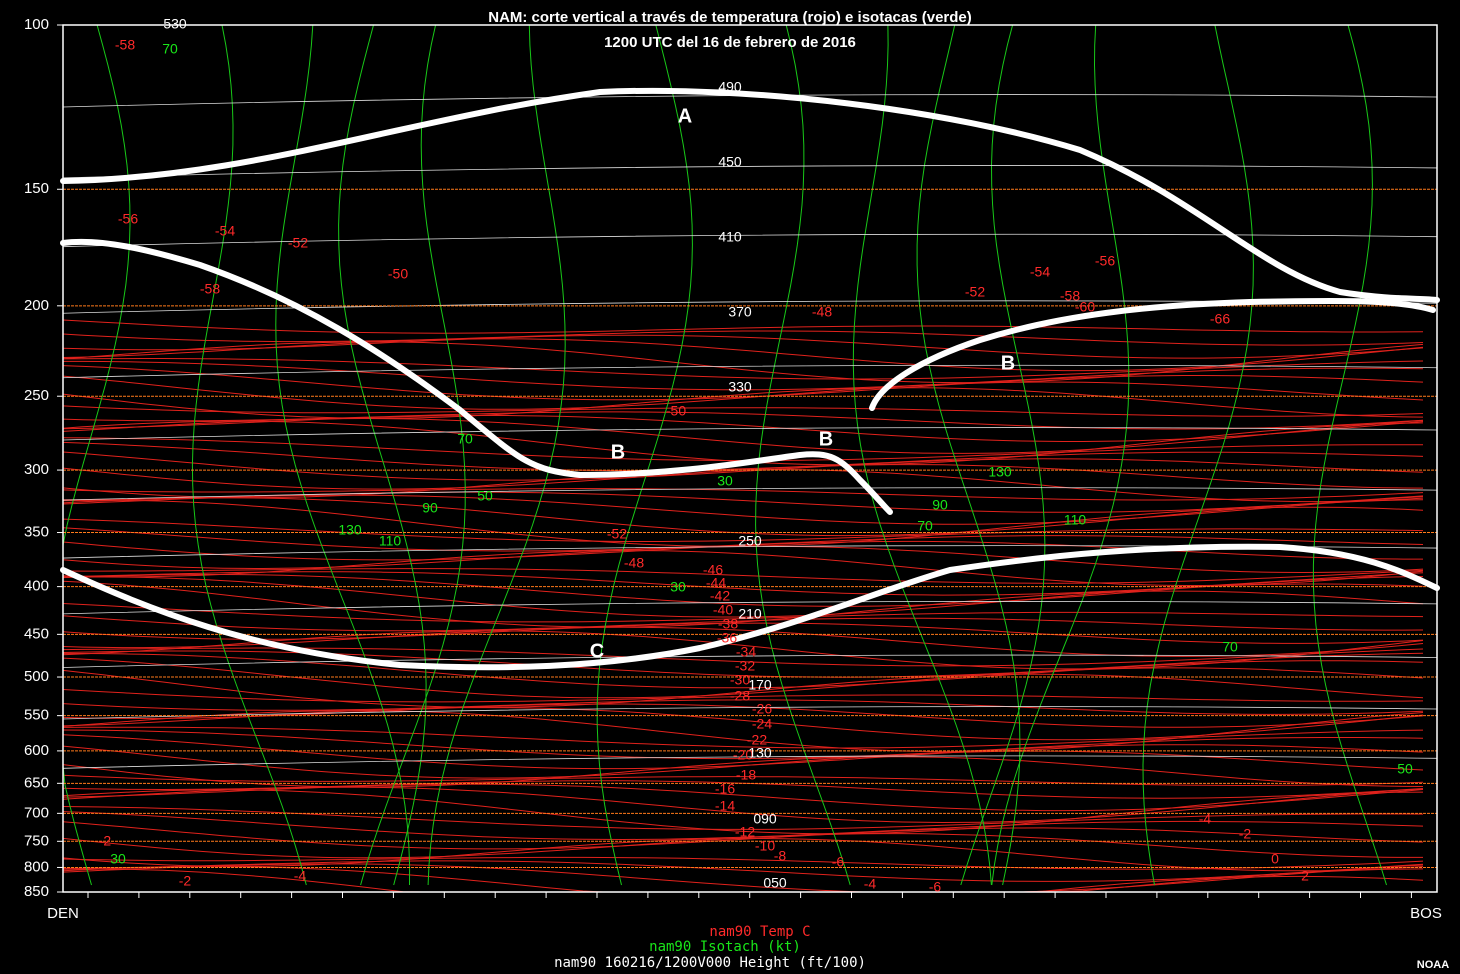 Image resolution: width=1460 pixels, height=974 pixels. Describe the element at coordinates (1008, 363) in the screenshot. I see `annotation: B` at that location.